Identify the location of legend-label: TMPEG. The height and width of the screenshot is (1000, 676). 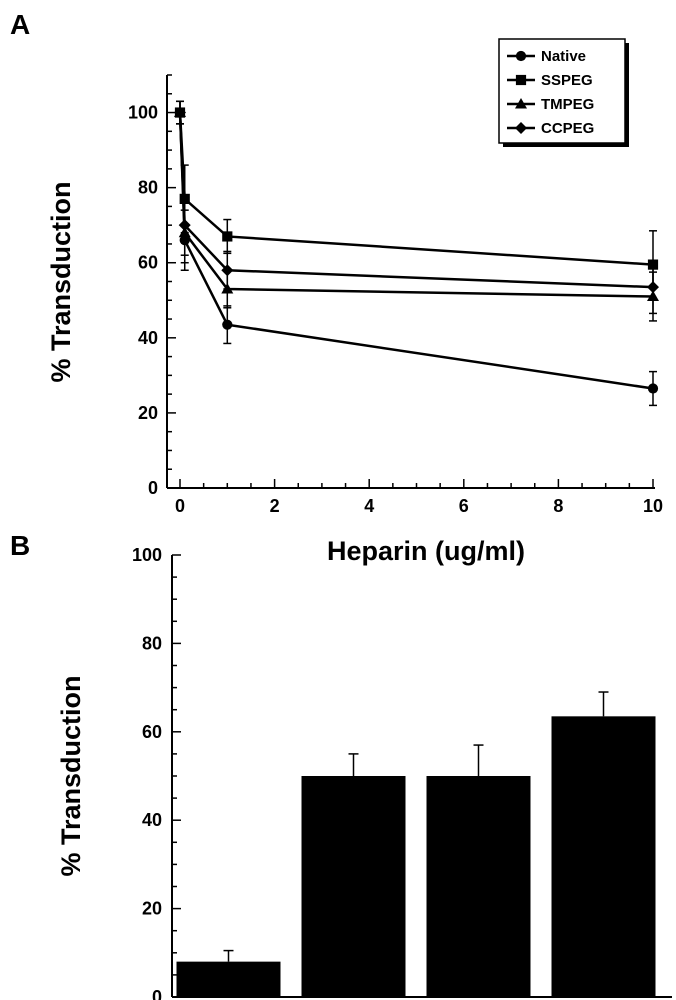
(567, 104).